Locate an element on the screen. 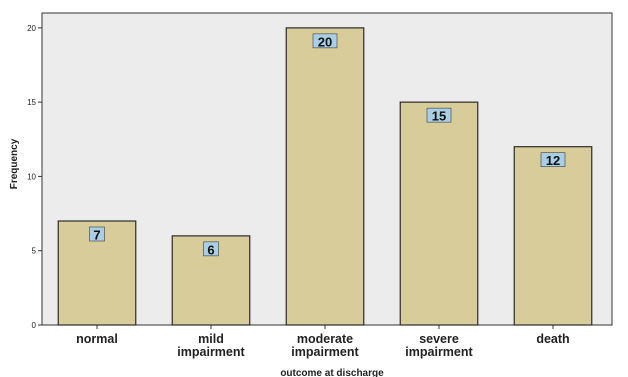  x-axis-title: outcome at discharge is located at coordinates (332, 372).